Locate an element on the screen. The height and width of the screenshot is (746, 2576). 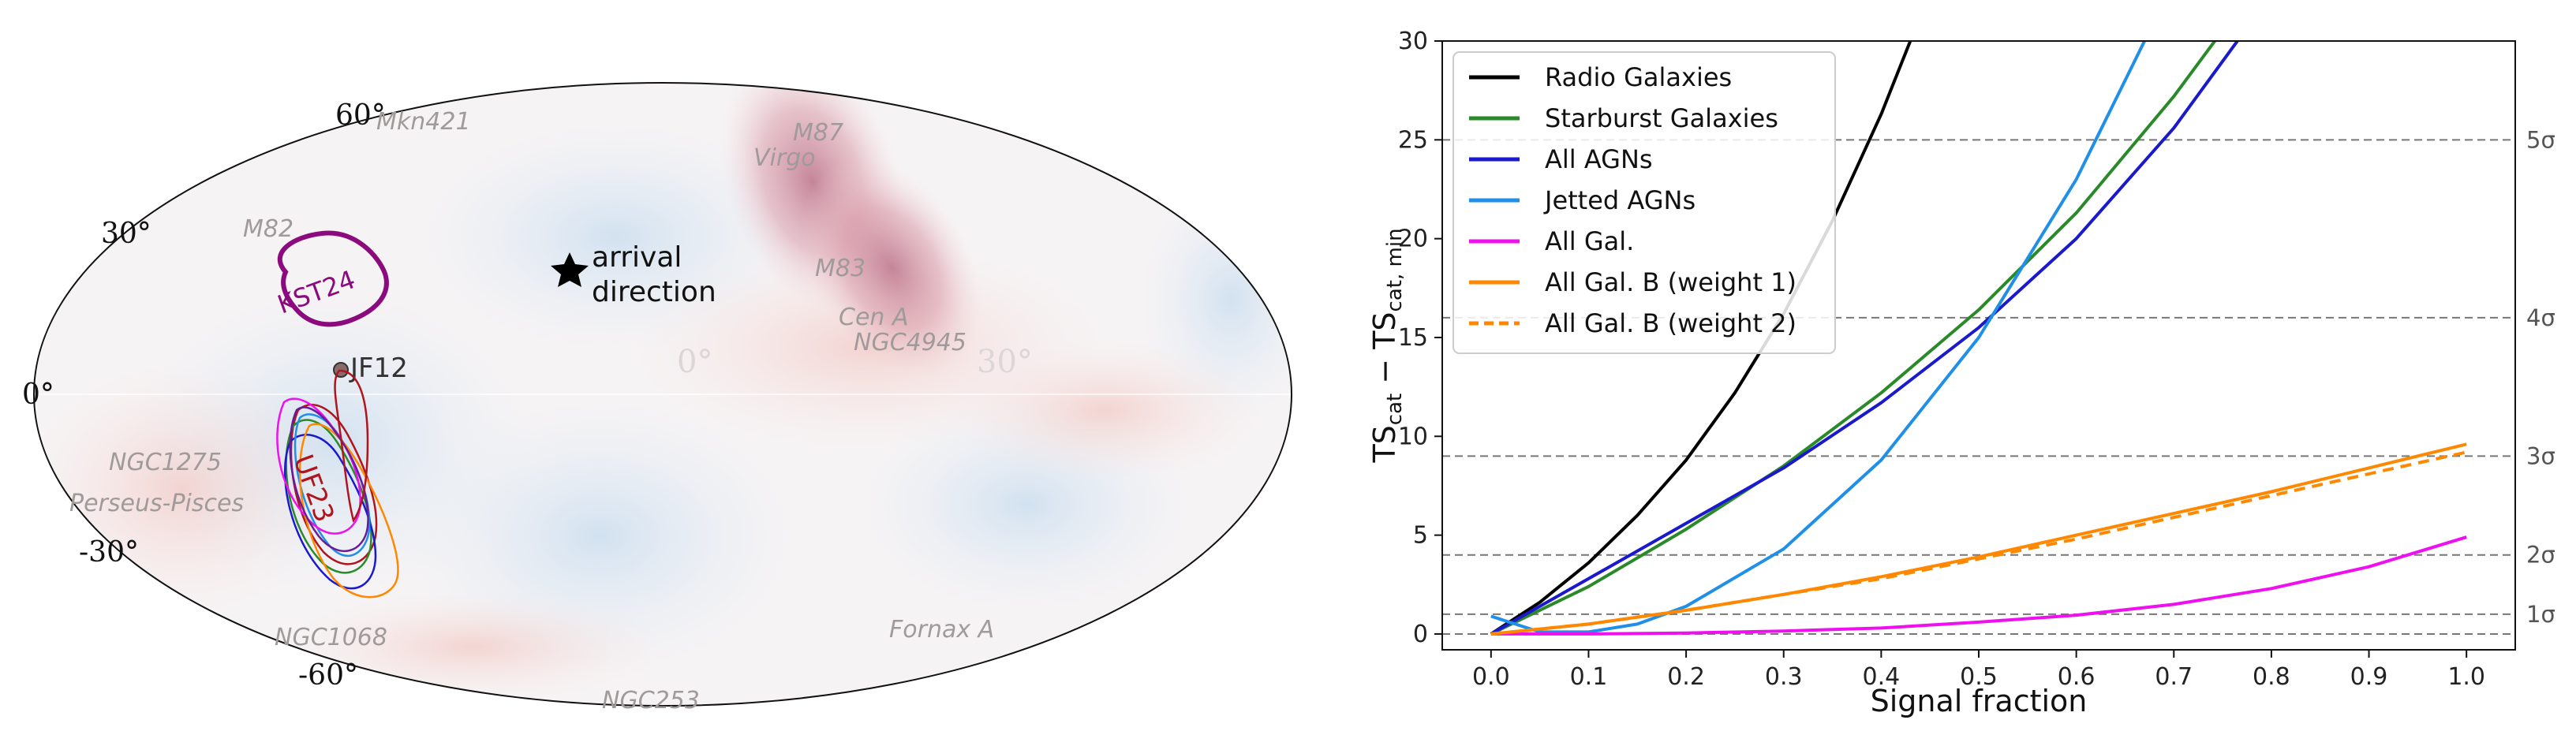
x-tick-label-9: 0.9 is located at coordinates (2369, 677).